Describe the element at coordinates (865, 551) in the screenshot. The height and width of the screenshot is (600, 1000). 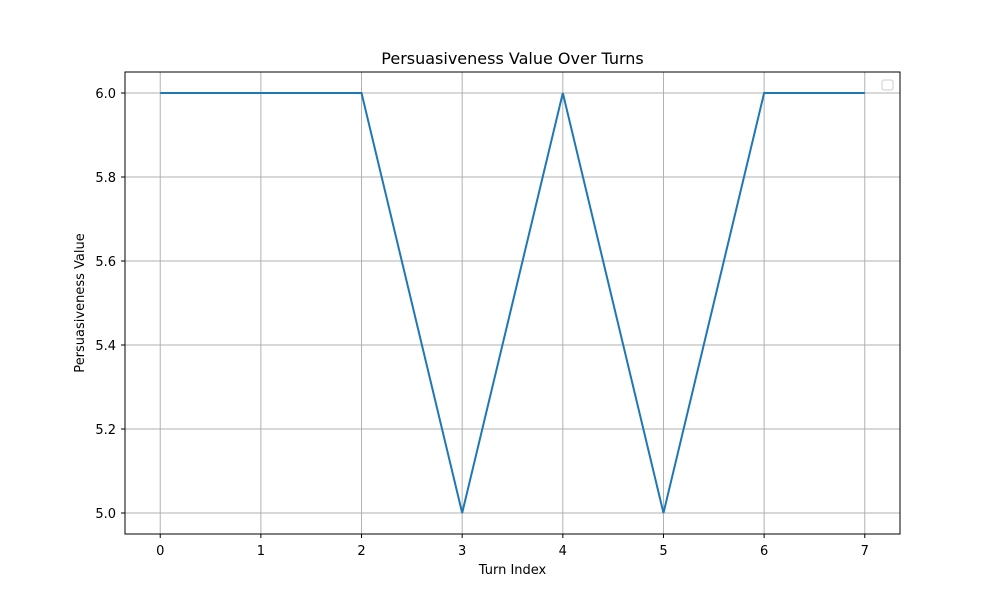
I see `x-tick-label: 7` at that location.